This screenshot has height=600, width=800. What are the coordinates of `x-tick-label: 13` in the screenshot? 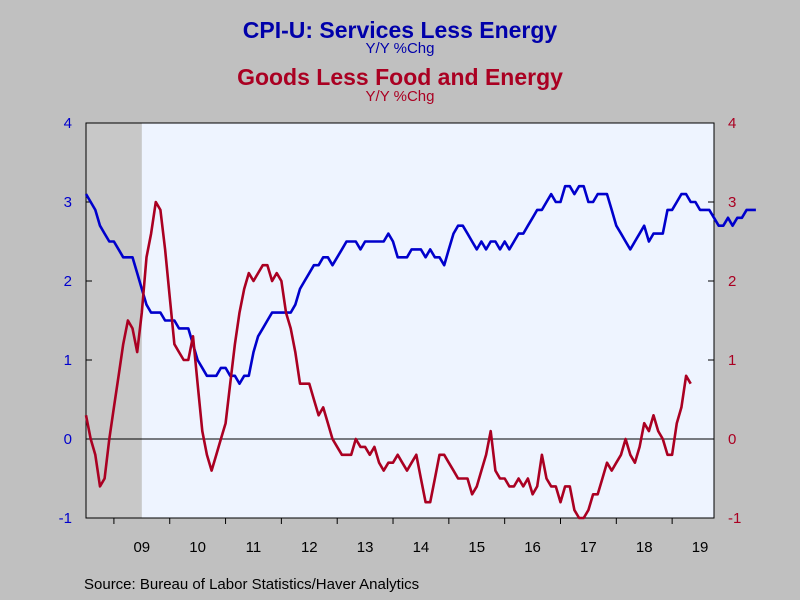 It's located at (365, 547).